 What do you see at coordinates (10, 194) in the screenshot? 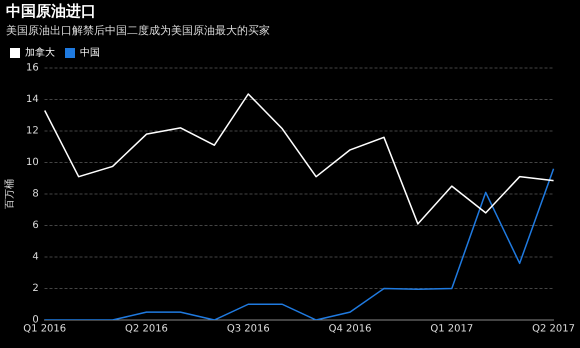
I see `y-axis-title: 百万桶` at bounding box center [10, 194].